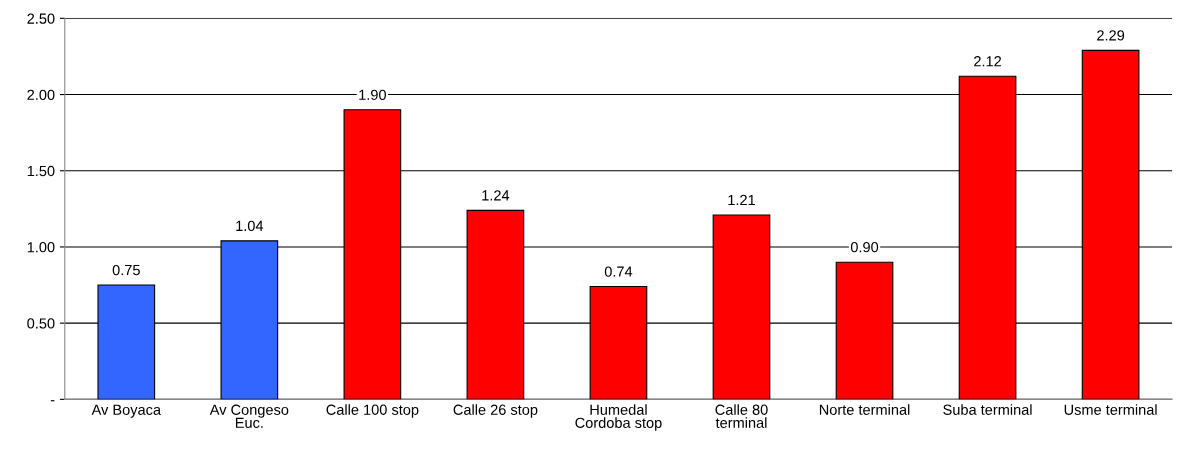  Describe the element at coordinates (41, 94) in the screenshot. I see `y-tick-label: 2.00` at that location.